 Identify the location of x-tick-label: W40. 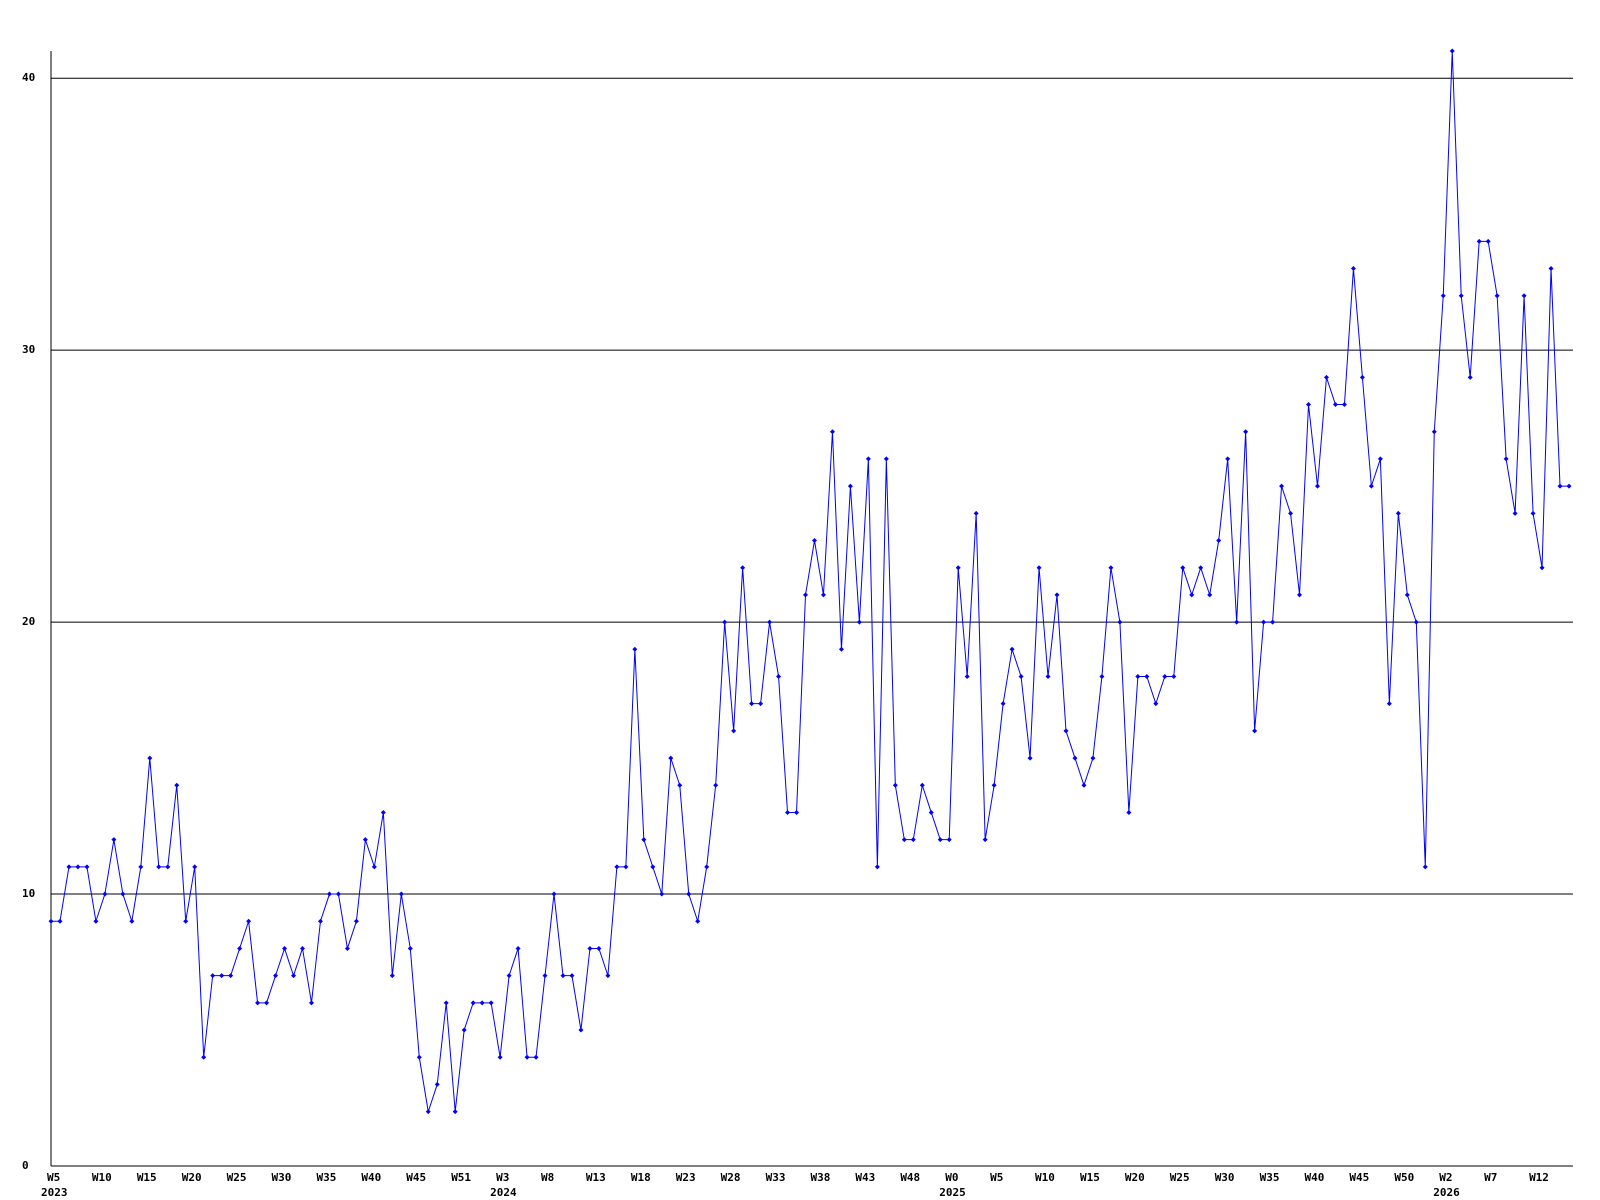
(371, 1177).